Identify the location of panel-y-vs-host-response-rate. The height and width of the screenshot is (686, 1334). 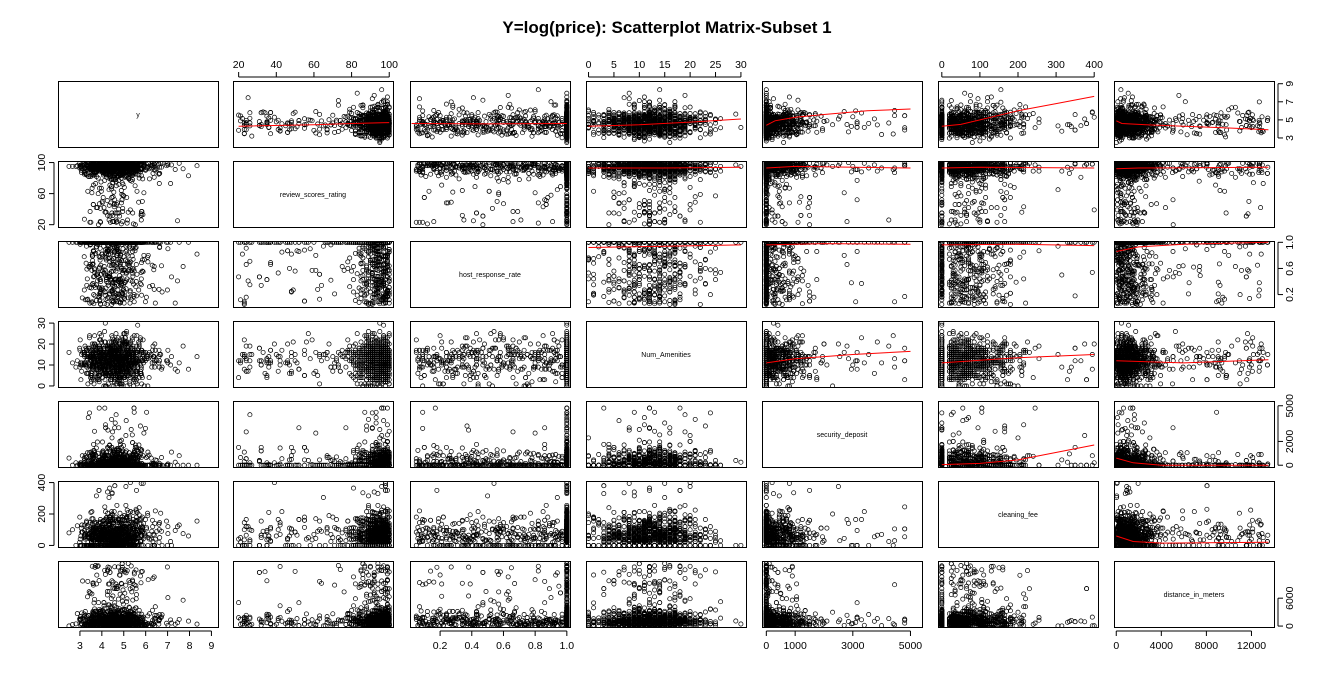
(491, 115).